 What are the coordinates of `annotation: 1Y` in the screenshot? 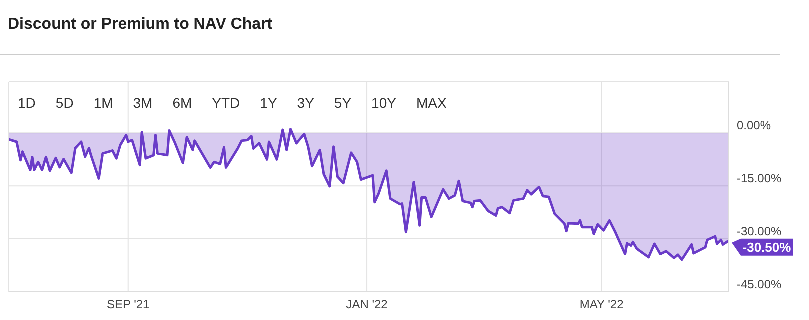 It's located at (269, 103).